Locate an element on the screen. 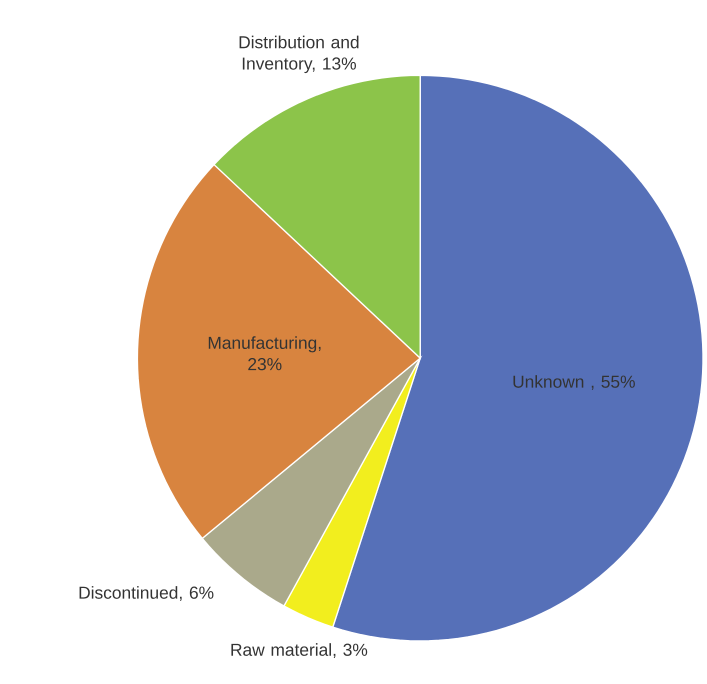  slice-label: Raw material, 3% is located at coordinates (299, 650).